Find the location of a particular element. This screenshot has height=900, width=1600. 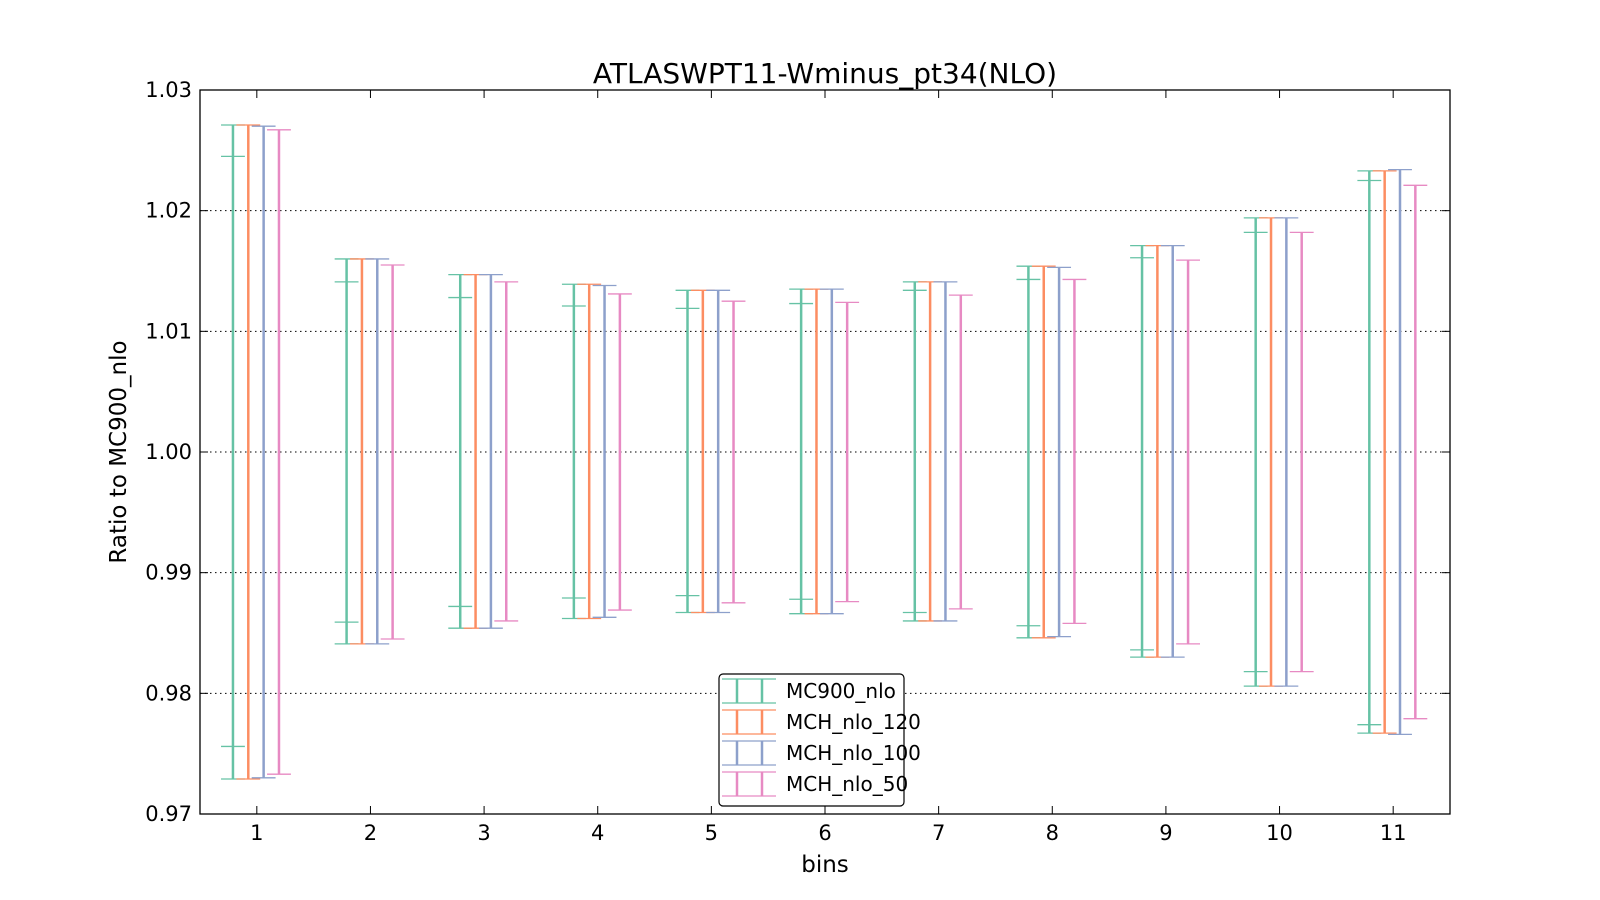

x-tick-label: 1 is located at coordinates (256, 833).